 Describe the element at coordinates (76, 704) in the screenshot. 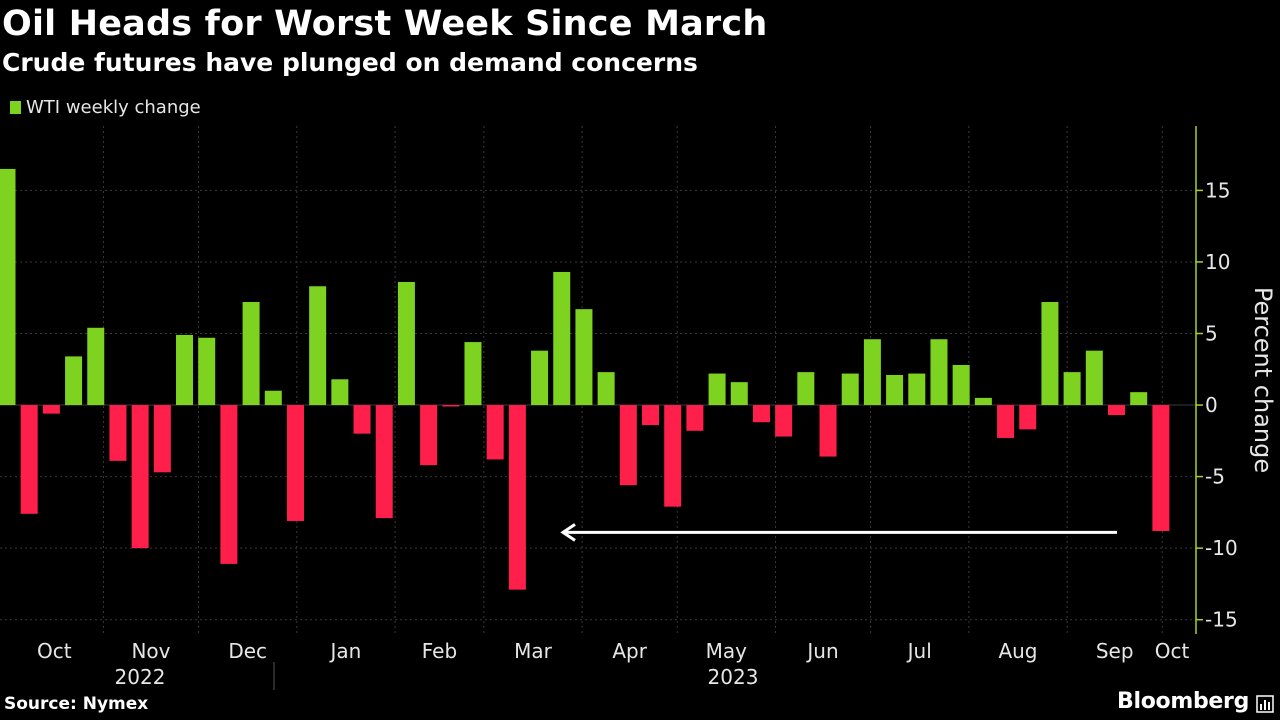

I see `source-note: Source: Nymex` at that location.